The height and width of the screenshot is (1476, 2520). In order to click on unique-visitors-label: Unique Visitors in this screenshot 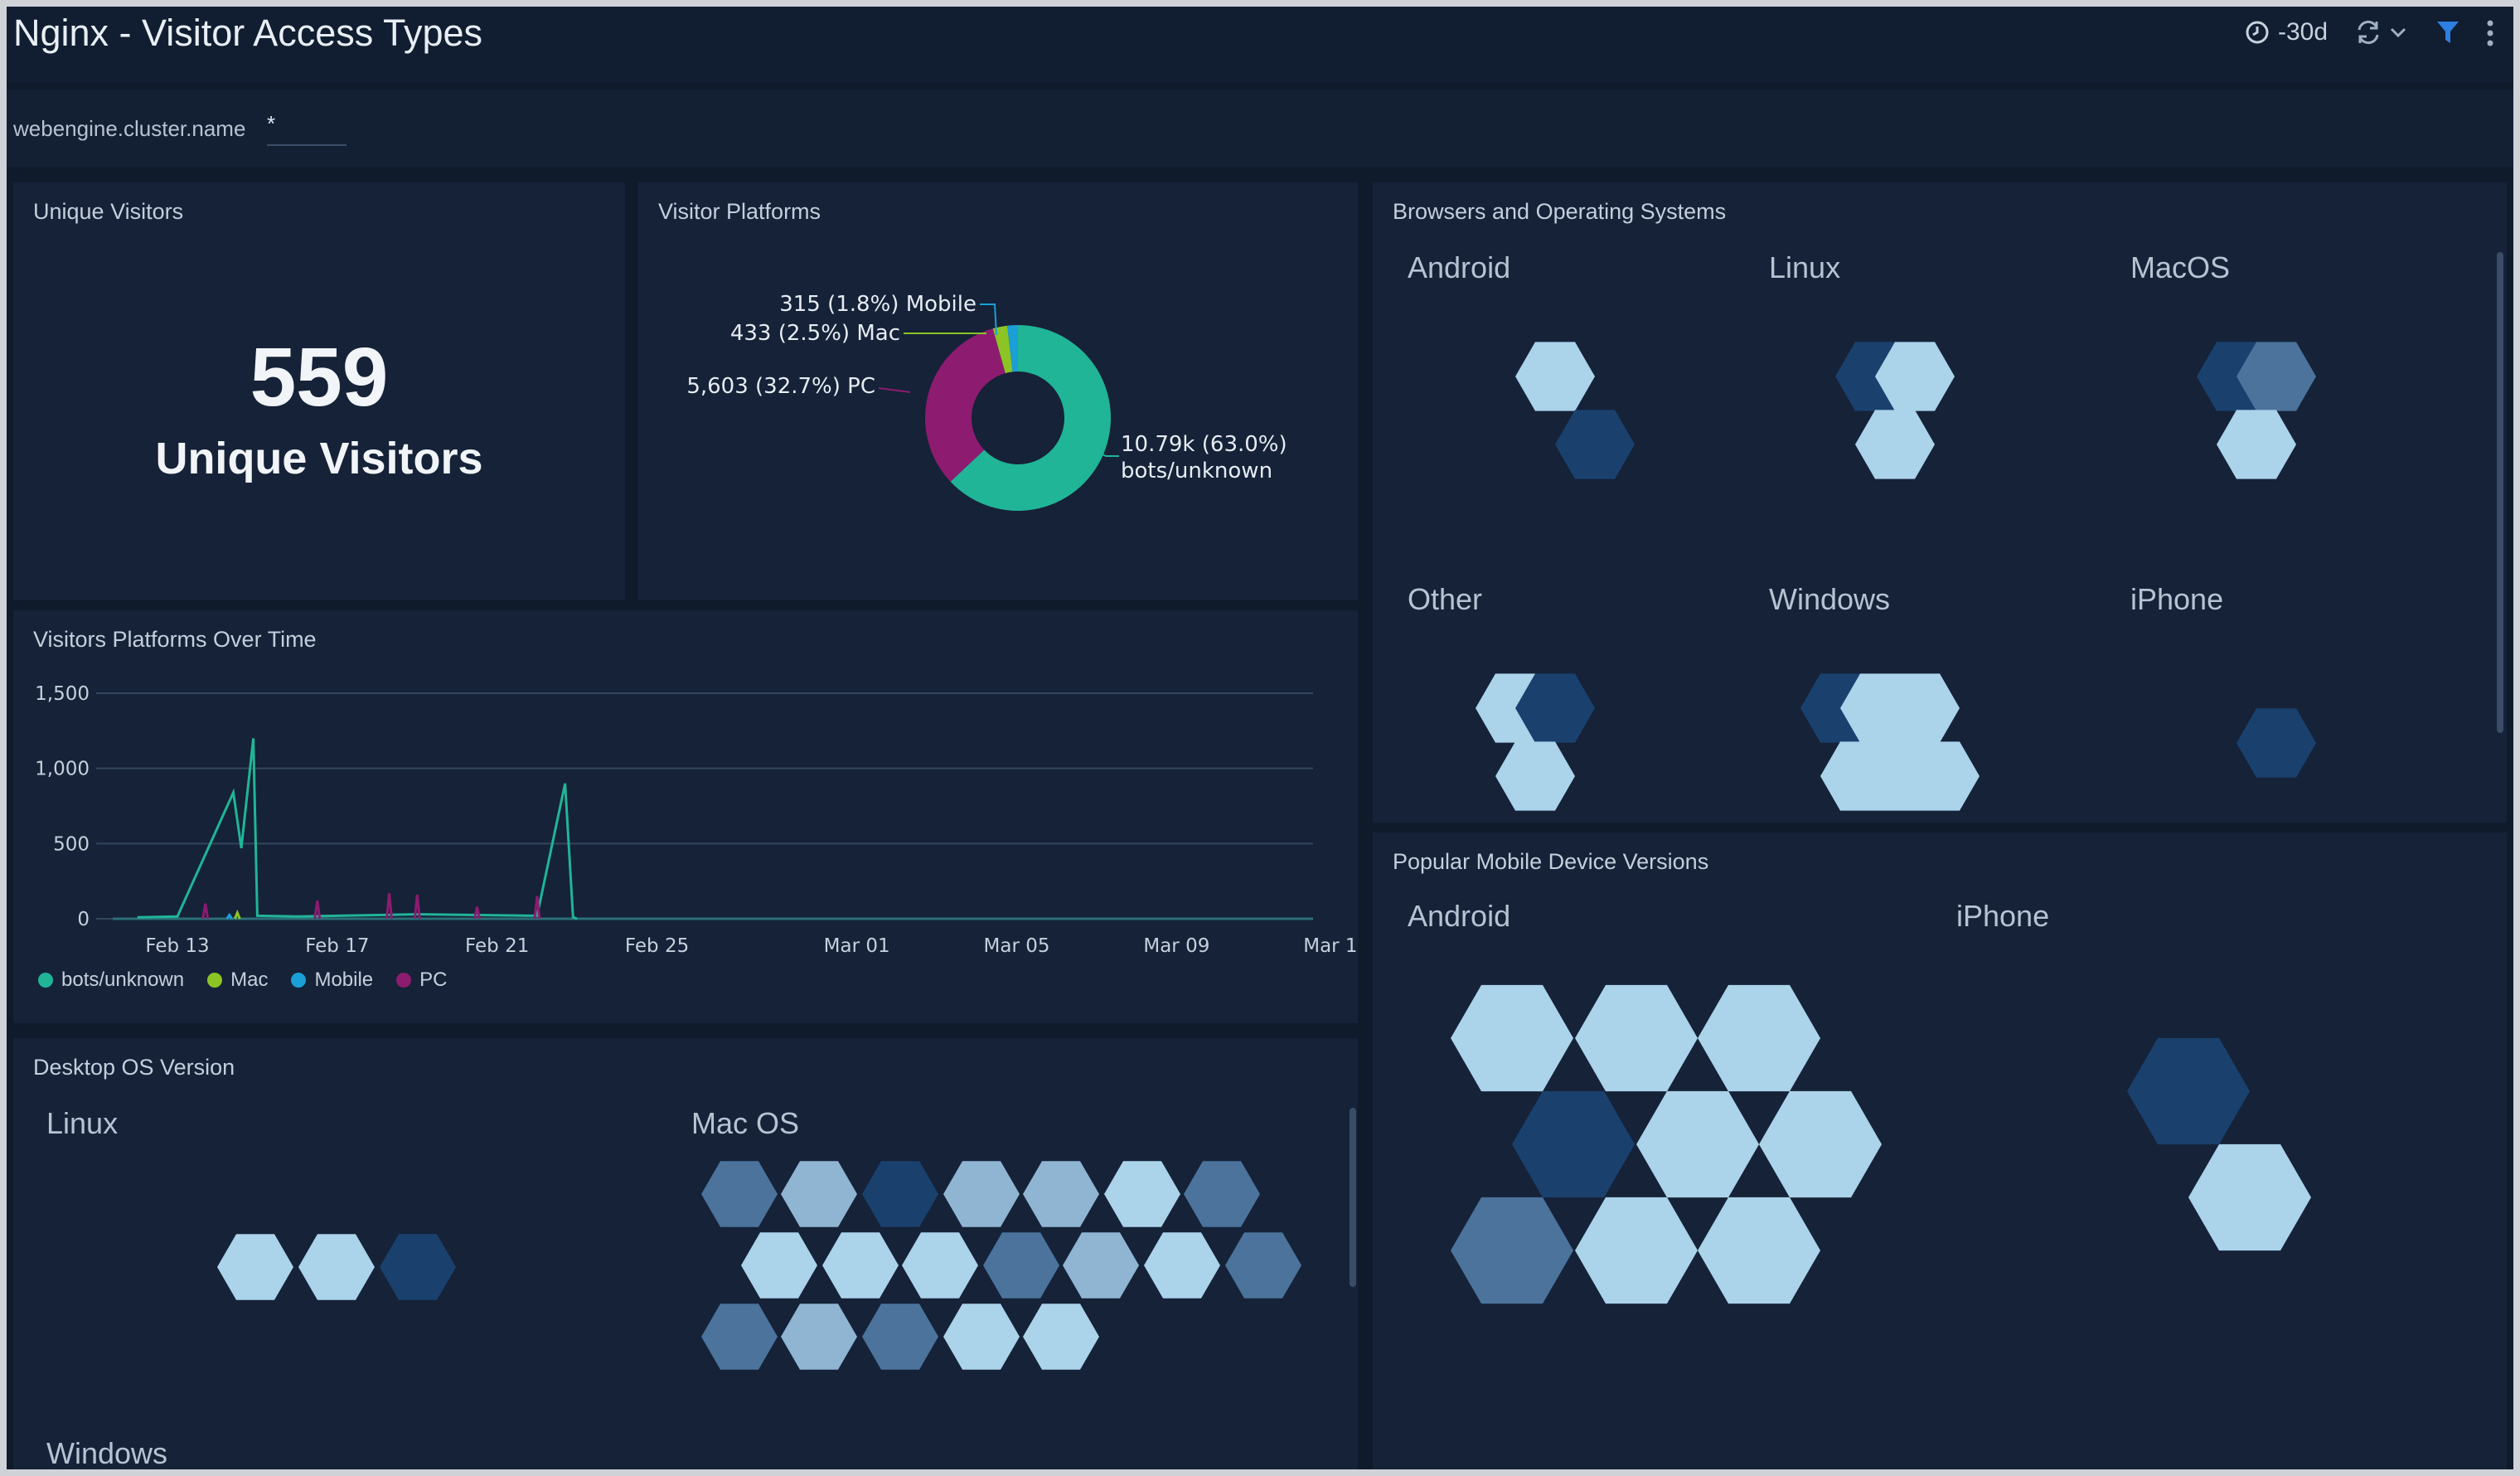, I will do `click(319, 458)`.